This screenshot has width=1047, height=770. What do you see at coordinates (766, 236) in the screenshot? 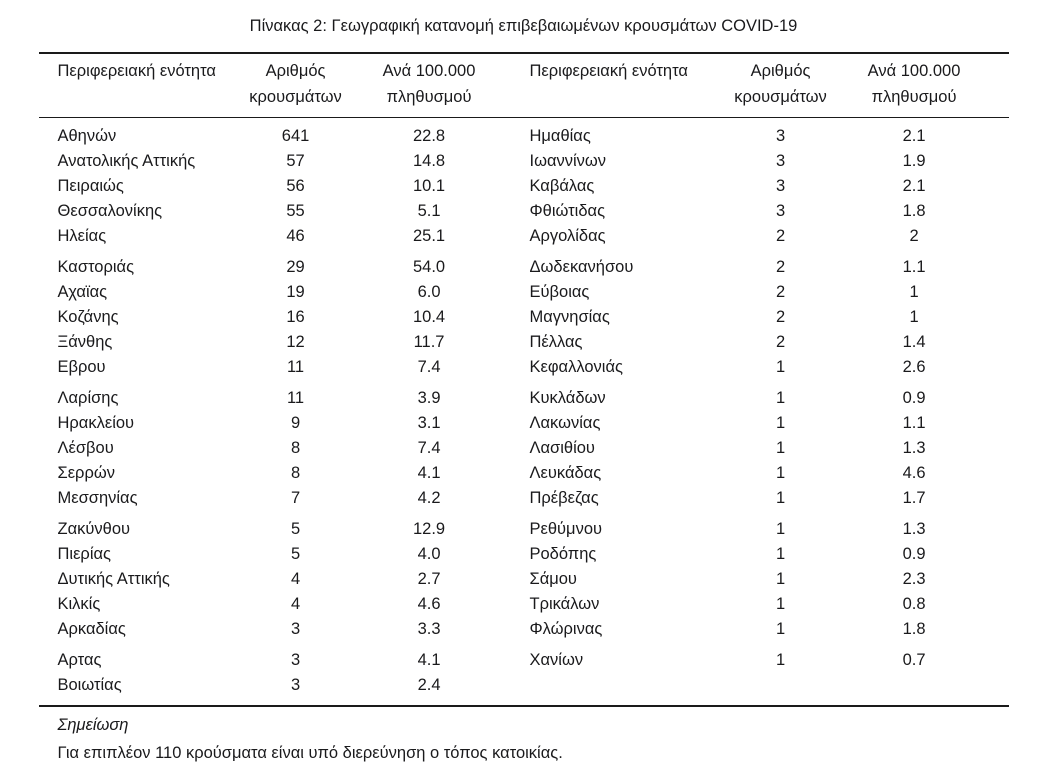
I see `table-row: Αργολίδας 2 2` at bounding box center [766, 236].